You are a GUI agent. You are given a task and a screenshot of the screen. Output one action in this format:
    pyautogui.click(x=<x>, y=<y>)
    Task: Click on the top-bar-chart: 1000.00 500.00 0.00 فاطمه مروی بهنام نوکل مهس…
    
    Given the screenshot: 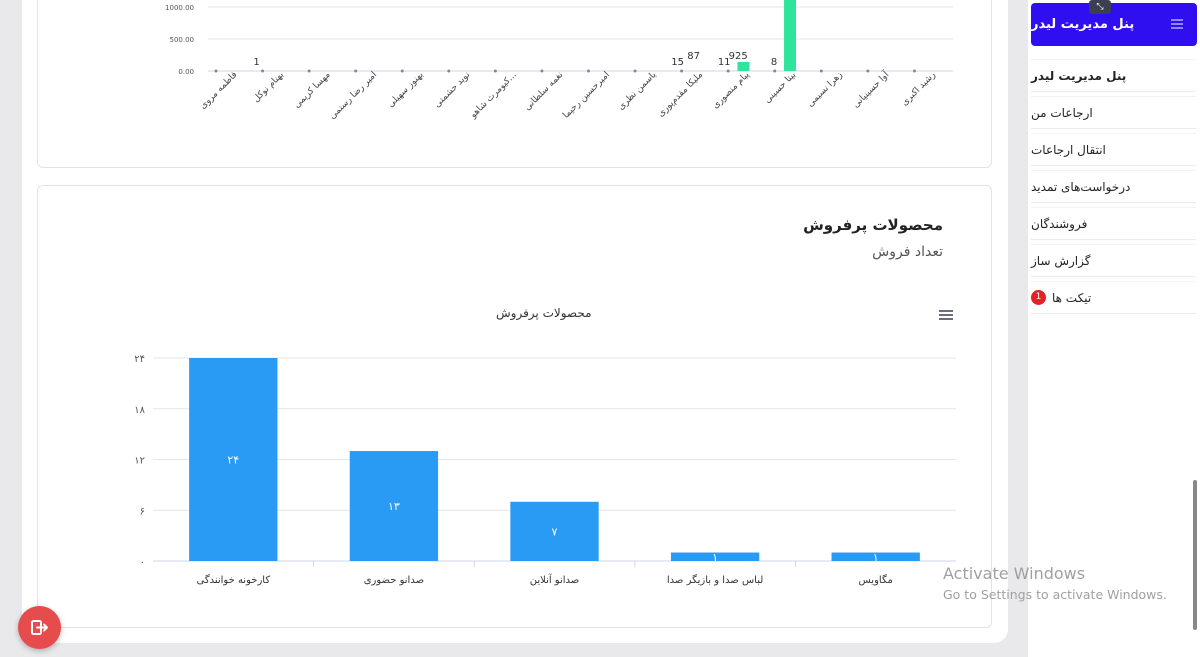 What is the action you would take?
    pyautogui.click(x=559, y=61)
    